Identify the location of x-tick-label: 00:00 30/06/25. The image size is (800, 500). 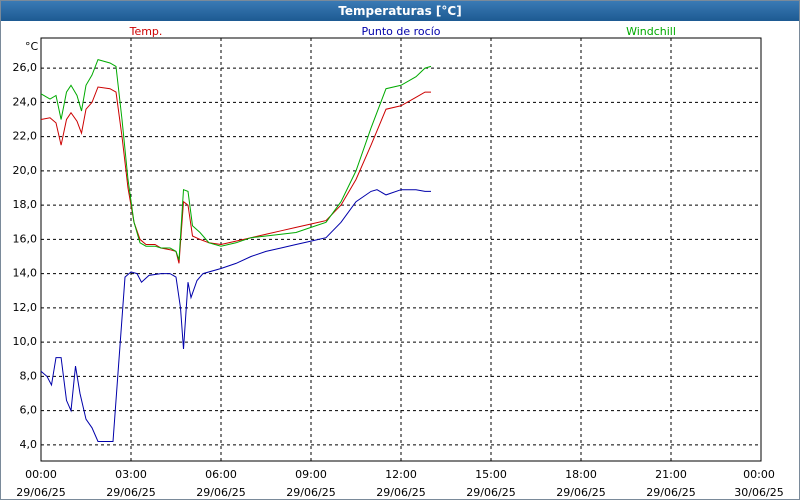
(759, 483).